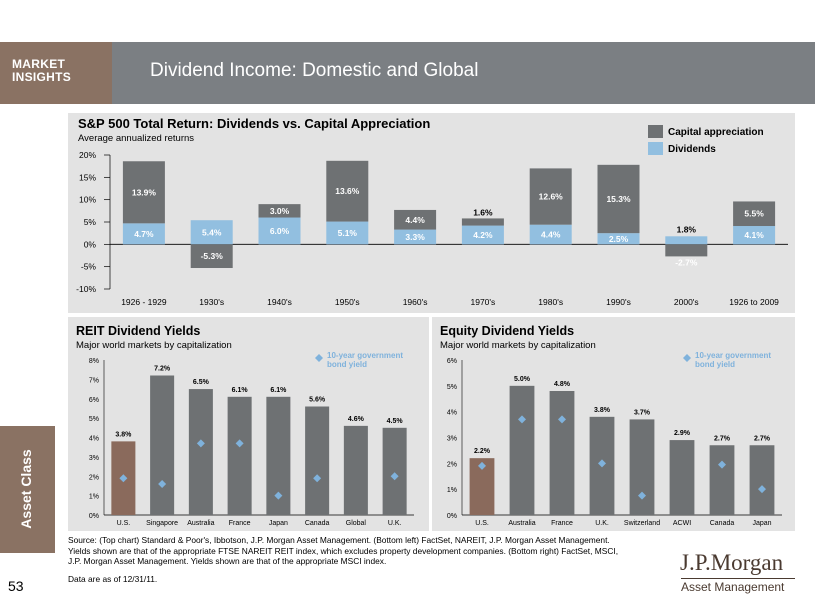  What do you see at coordinates (347, 302) in the screenshot?
I see `x-category-label: 1950's` at bounding box center [347, 302].